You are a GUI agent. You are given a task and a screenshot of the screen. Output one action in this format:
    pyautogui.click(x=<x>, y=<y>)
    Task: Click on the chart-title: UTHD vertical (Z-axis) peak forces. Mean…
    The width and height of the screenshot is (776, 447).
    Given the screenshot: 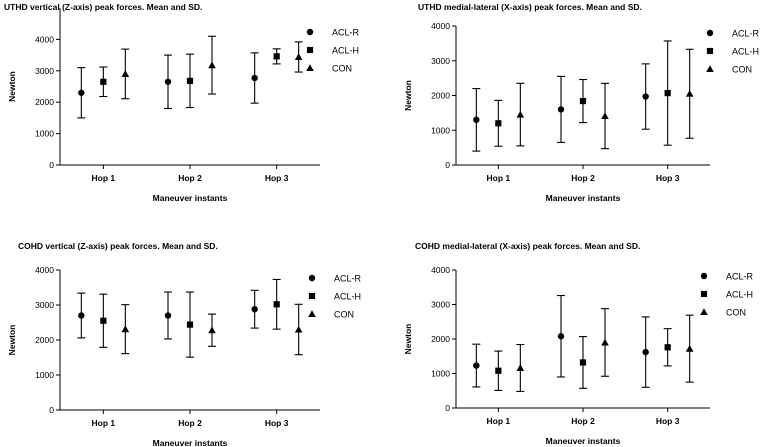 What is the action you would take?
    pyautogui.click(x=103, y=7)
    